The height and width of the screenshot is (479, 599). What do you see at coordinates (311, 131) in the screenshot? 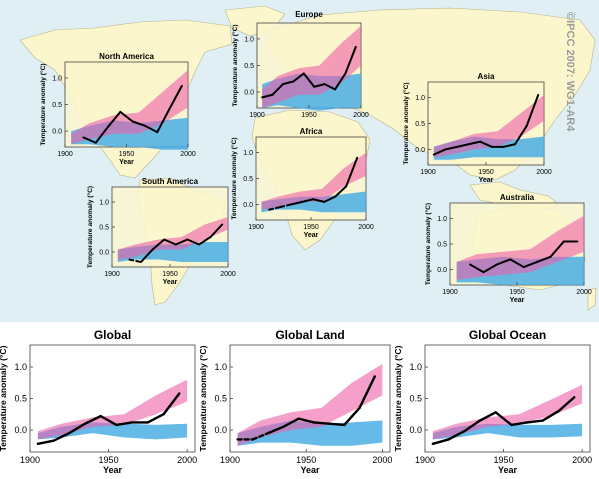
I see `chart-title: Africa` at bounding box center [311, 131].